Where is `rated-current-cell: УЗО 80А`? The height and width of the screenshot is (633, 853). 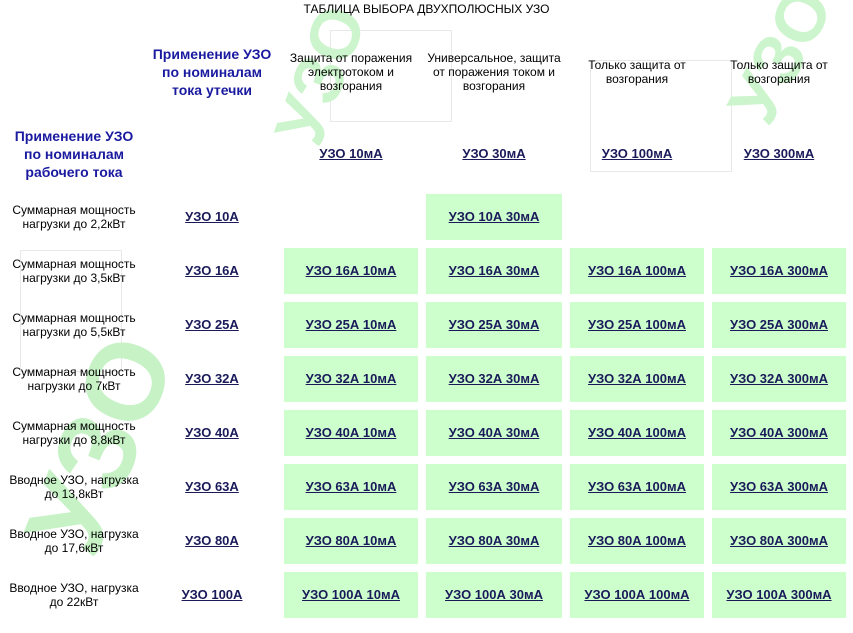 rated-current-cell: УЗО 80А is located at coordinates (212, 541).